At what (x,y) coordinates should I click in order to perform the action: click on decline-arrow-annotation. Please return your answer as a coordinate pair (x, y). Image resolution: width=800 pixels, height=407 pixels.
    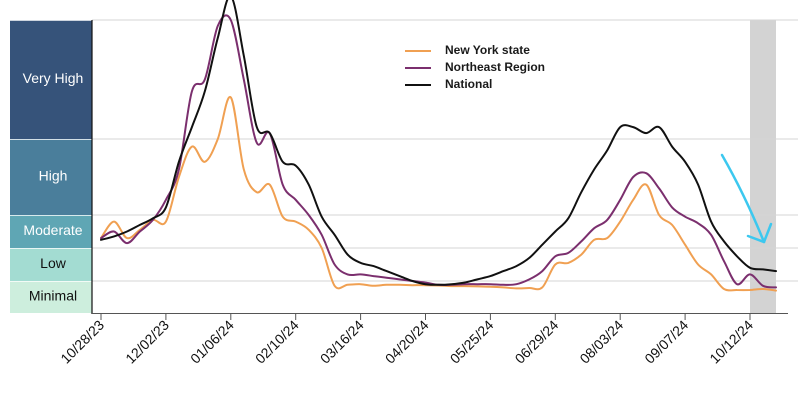
    Looking at the image, I should click on (746, 198).